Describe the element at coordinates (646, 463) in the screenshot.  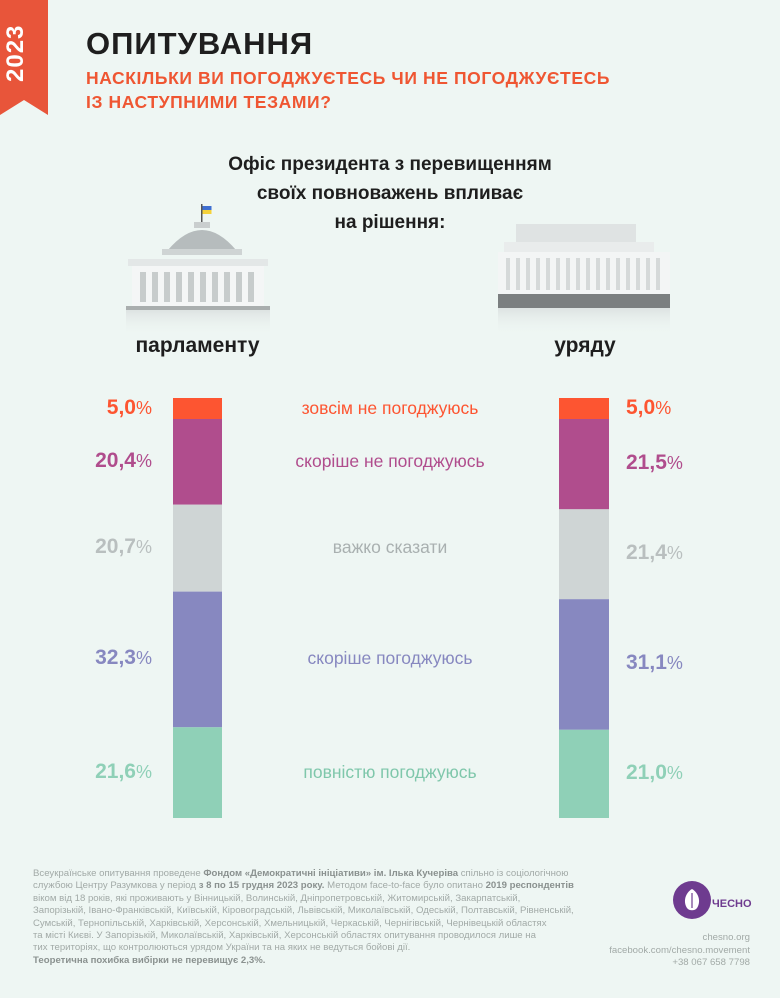
I see `value-number: 21,5` at that location.